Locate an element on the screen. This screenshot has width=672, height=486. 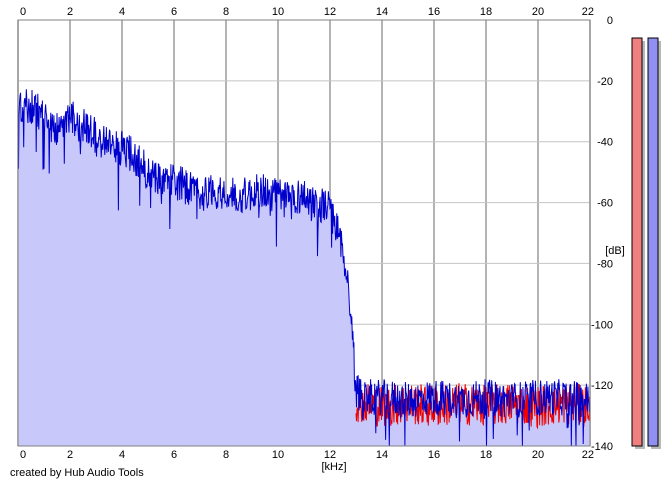
footer-credit: created by Hub Audio Tools is located at coordinates (77, 473).